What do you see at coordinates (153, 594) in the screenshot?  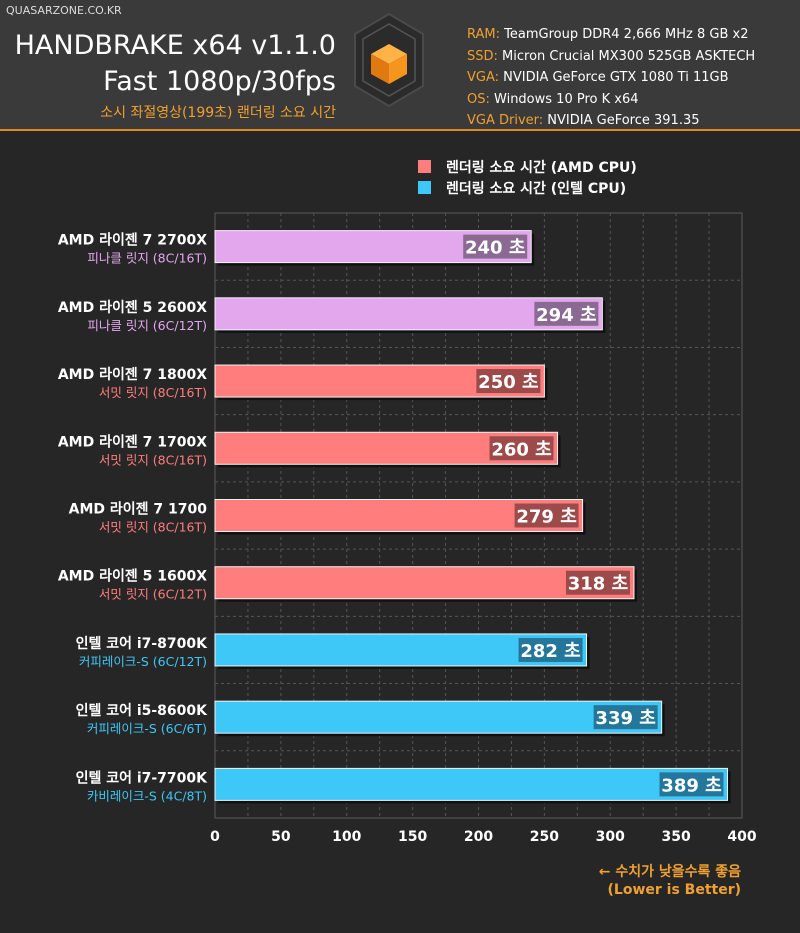 I see `category-sublabel: 서밋 릿지 (6C/12T)` at bounding box center [153, 594].